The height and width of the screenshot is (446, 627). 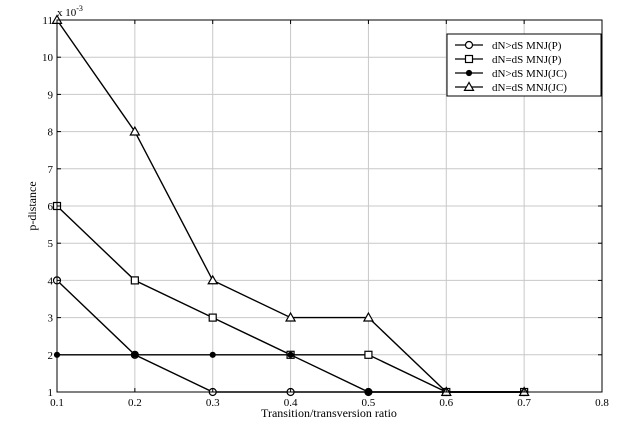 What do you see at coordinates (529, 88) in the screenshot?
I see `legend-label: dN=dS MNJ(JC)` at bounding box center [529, 88].